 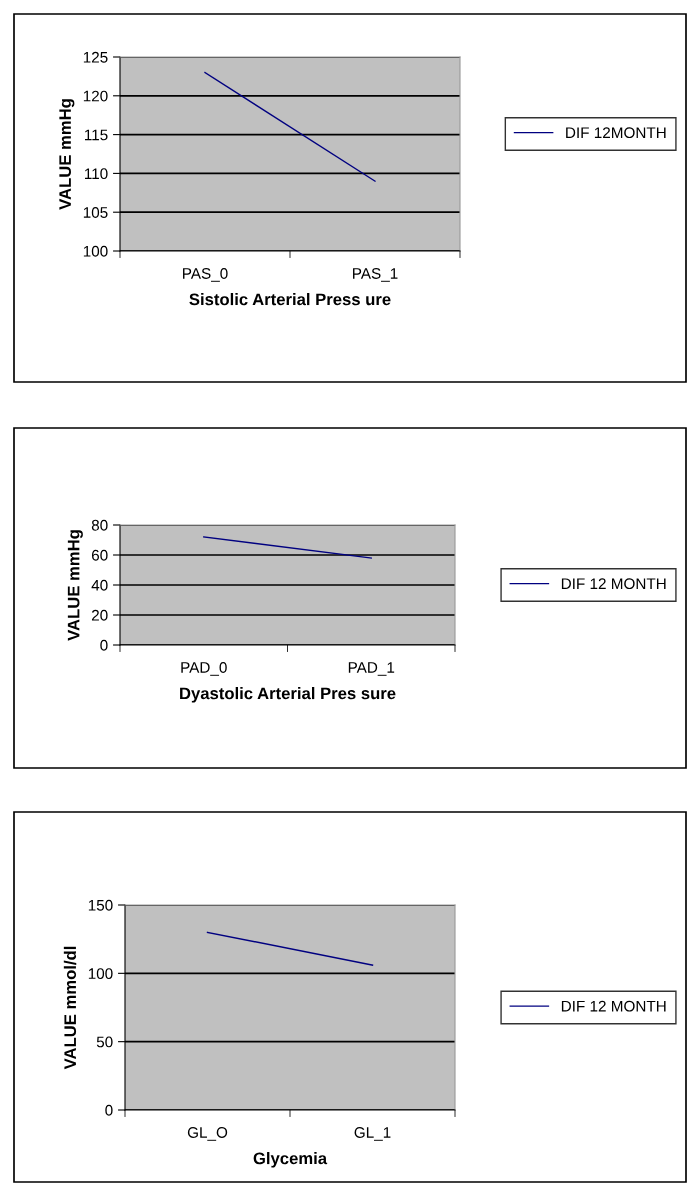 What do you see at coordinates (96, 135) in the screenshot?
I see `y-tick-label: 115` at bounding box center [96, 135].